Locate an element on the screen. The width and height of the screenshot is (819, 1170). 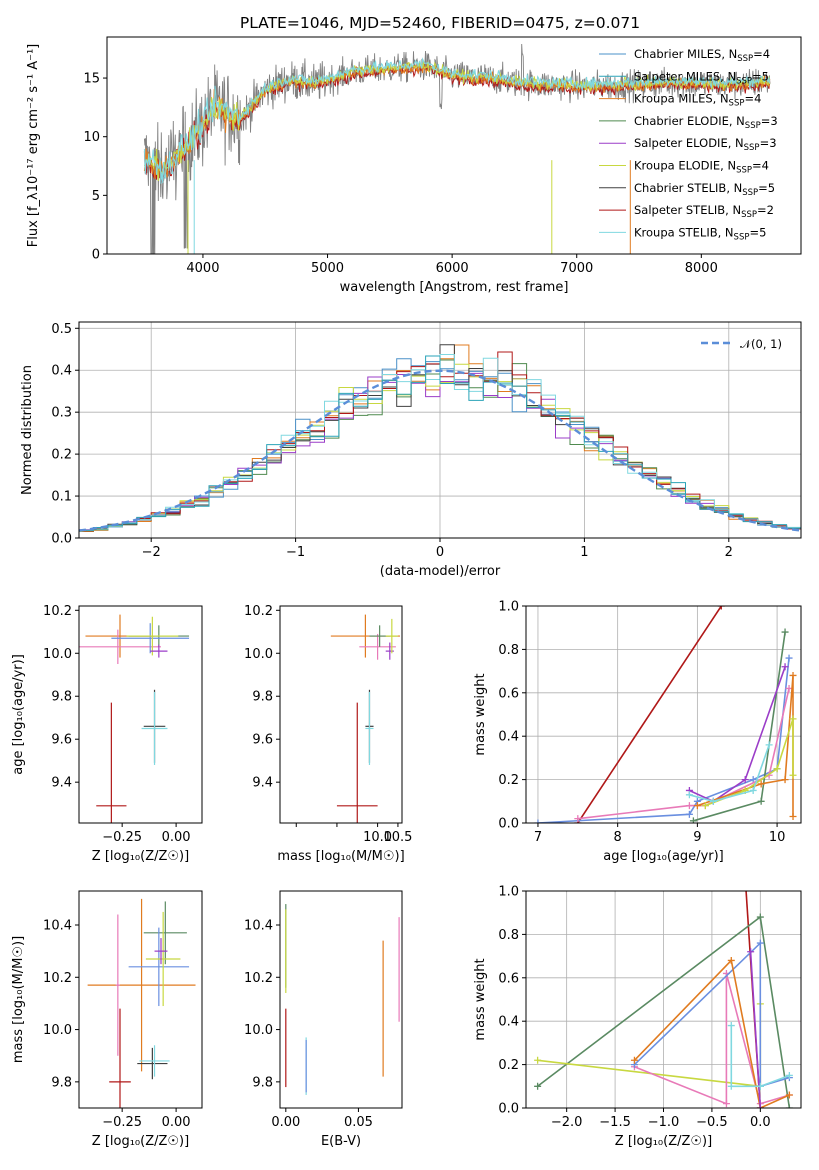
legend-entry-name: Salpeter MILES, N is located at coordinates (685, 76).